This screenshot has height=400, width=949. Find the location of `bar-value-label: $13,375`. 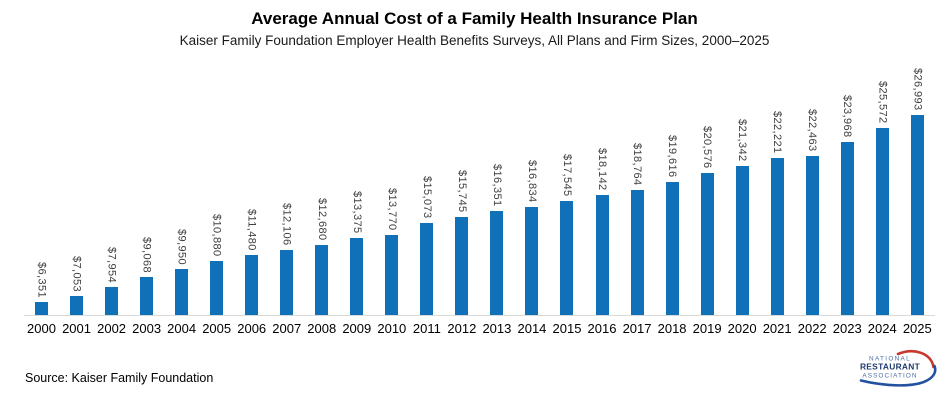

bar-value-label: $13,375 is located at coordinates (356, 212).